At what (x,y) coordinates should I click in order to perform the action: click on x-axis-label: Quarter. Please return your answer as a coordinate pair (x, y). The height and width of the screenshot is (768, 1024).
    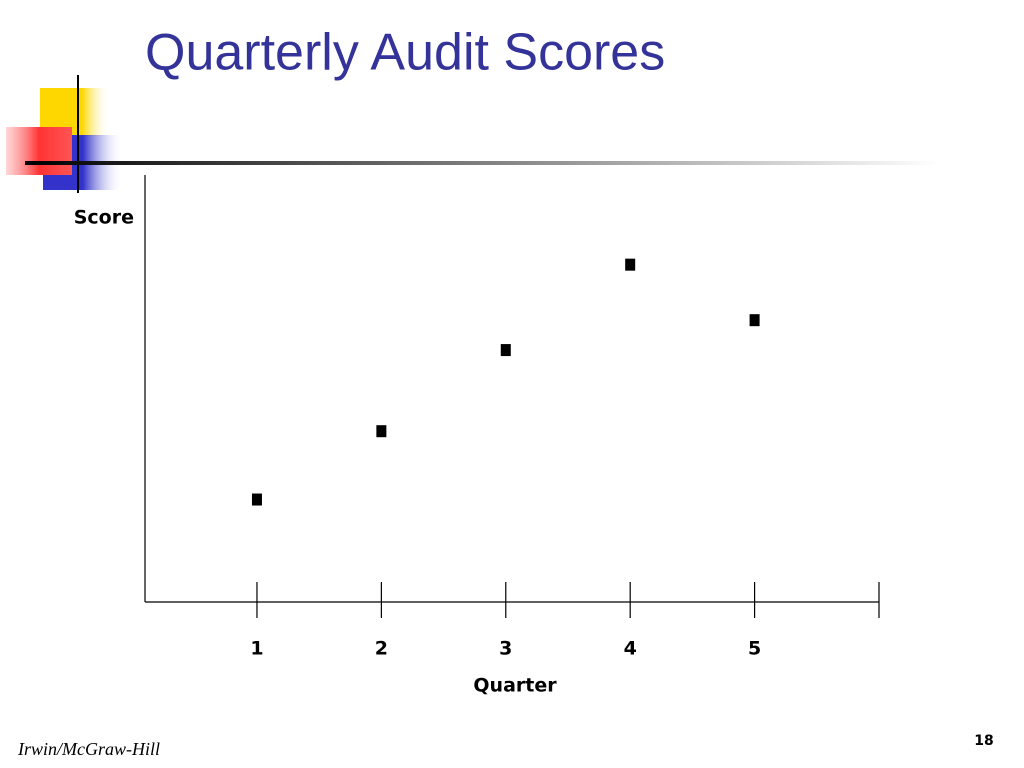
    Looking at the image, I should click on (515, 686).